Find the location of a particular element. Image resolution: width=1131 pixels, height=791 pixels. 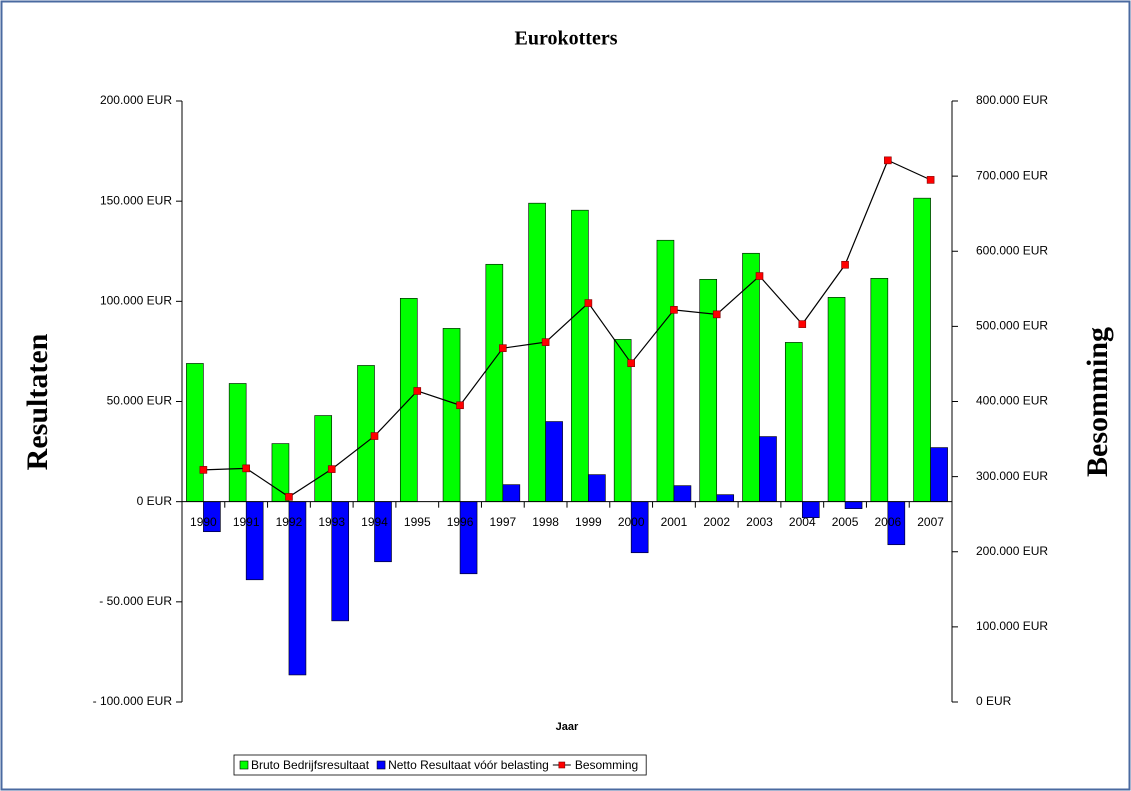

x-tick-label: 1992 is located at coordinates (289, 522).